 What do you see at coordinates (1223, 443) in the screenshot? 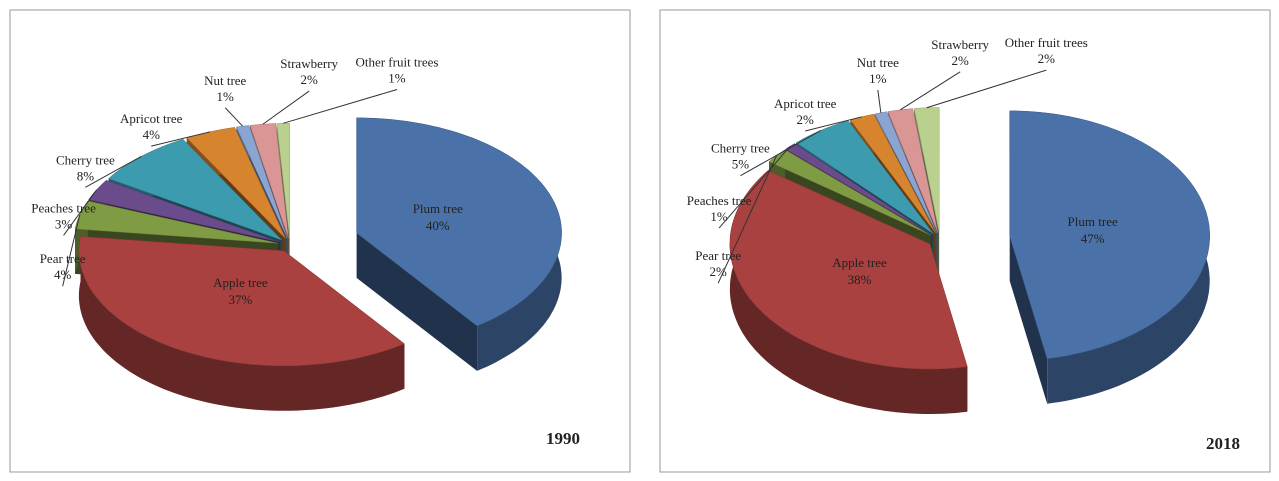
I see `chart-title: 2018` at bounding box center [1223, 443].